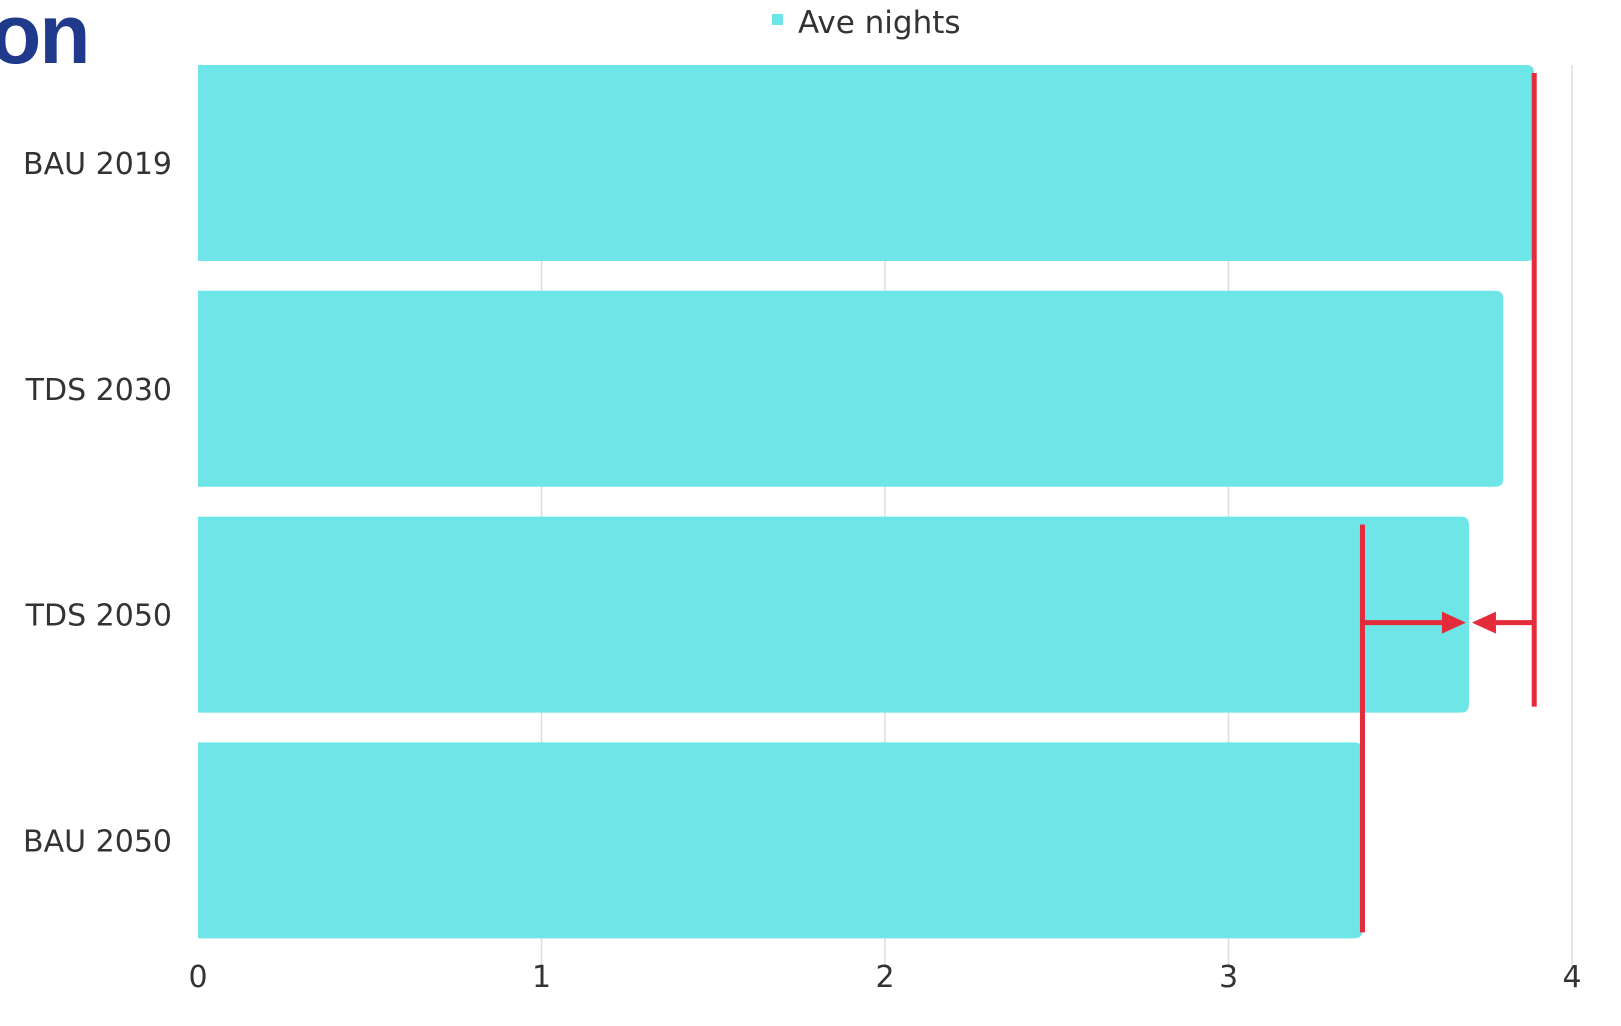 The width and height of the screenshot is (1621, 1026). I want to click on category-label: TDS 2030, so click(98, 390).